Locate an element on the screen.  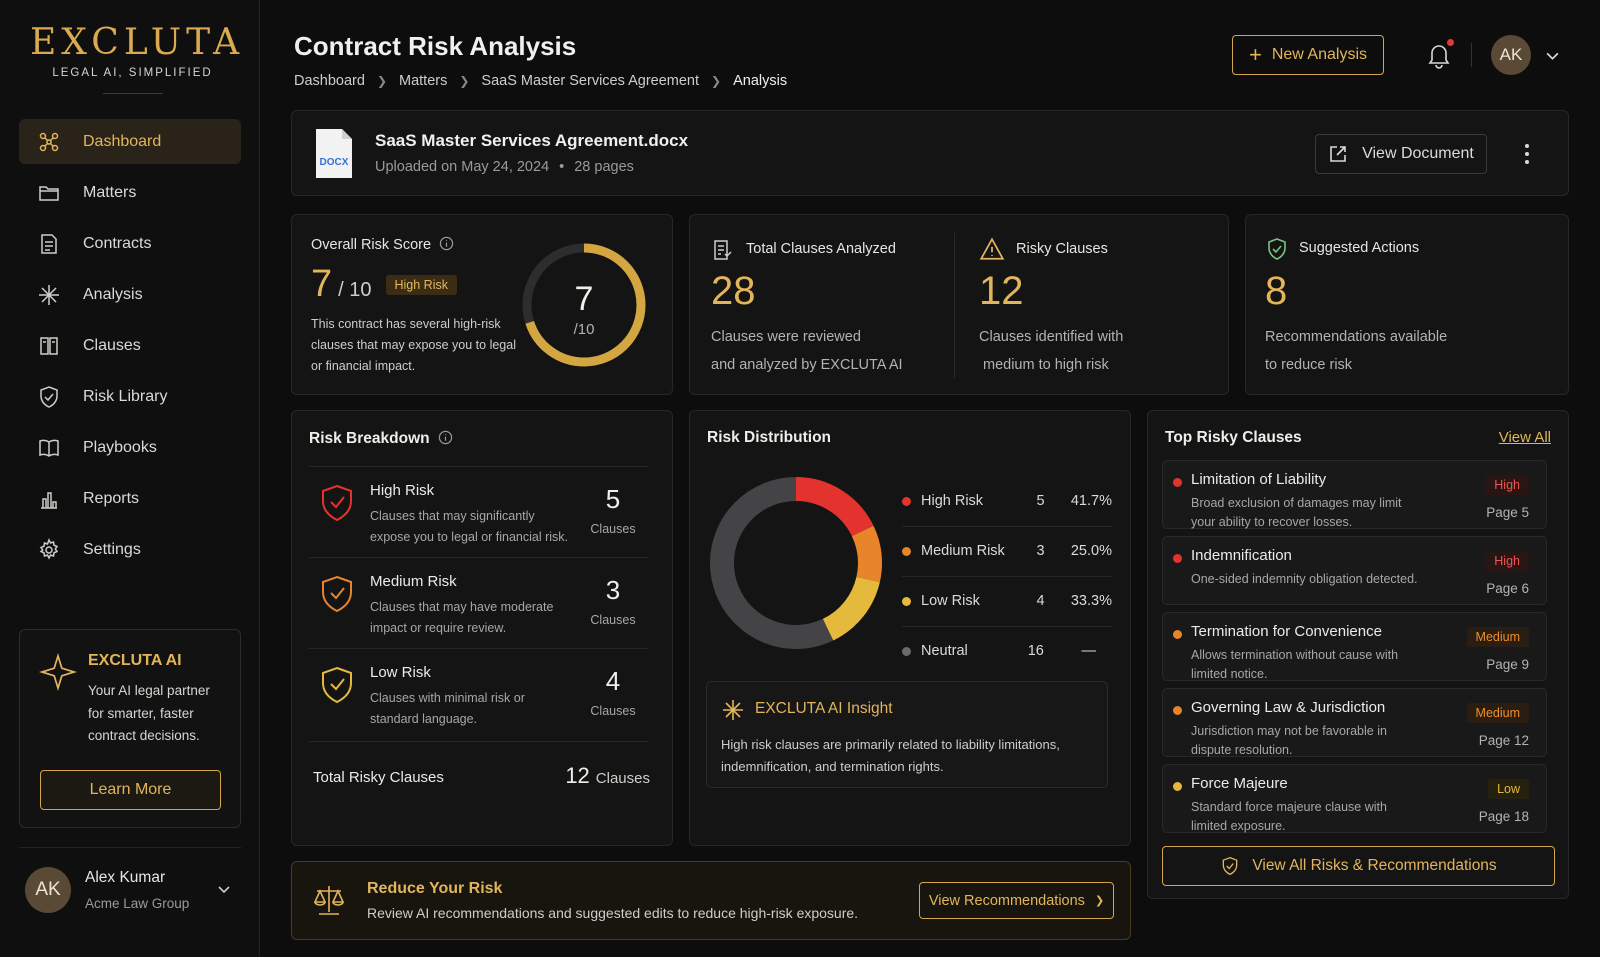
breakdown-count: 3 is located at coordinates (613, 590).